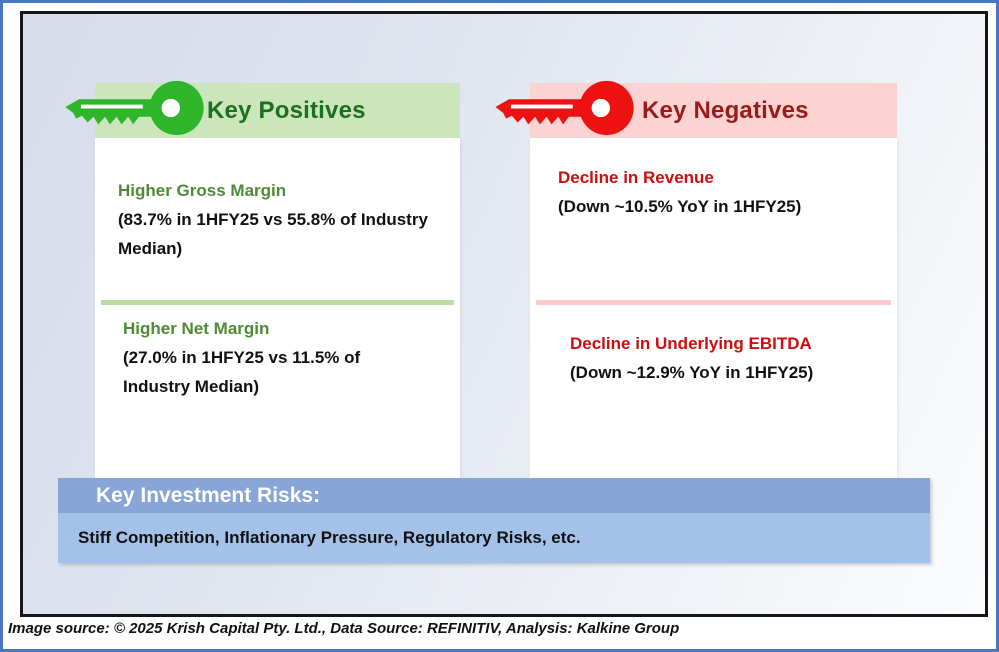 This screenshot has width=999, height=652. I want to click on pink-divider, so click(713, 302).